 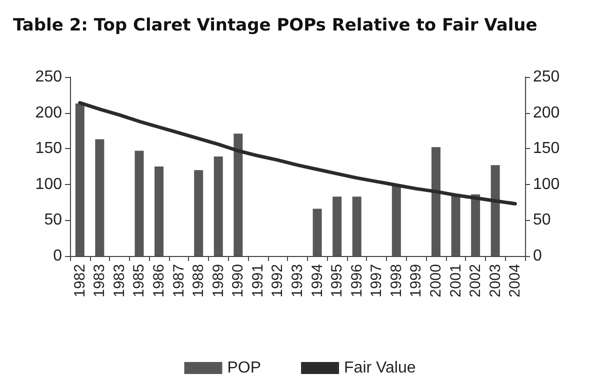 What do you see at coordinates (337, 281) in the screenshot?
I see `x-tick-label: 1995` at bounding box center [337, 281].